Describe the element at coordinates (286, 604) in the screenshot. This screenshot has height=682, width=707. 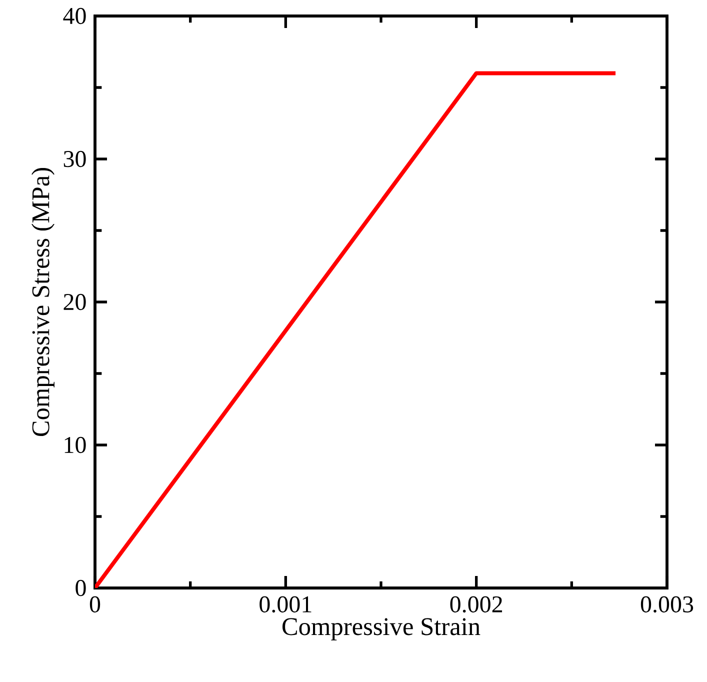
I see `x-tick-label: 0.001` at that location.